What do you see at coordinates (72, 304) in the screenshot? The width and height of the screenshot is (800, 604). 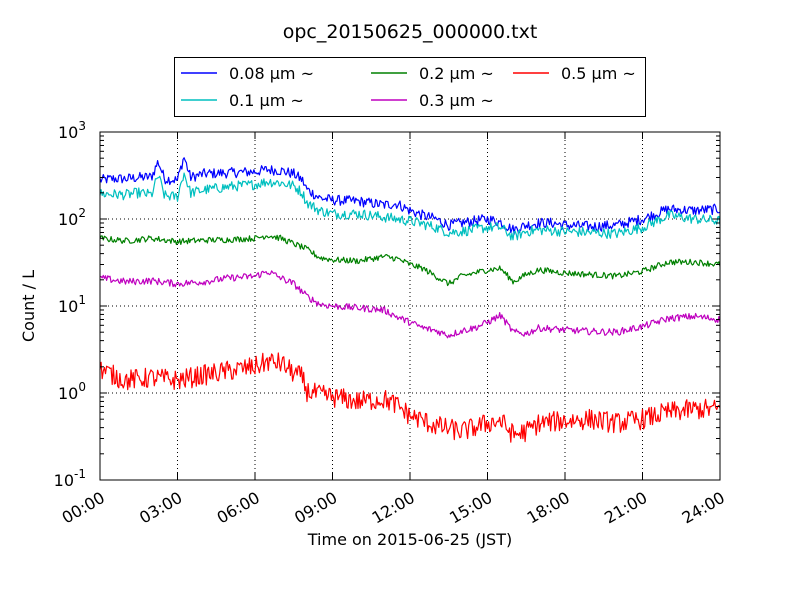 I see `y-tick-label: 10¹` at bounding box center [72, 304].